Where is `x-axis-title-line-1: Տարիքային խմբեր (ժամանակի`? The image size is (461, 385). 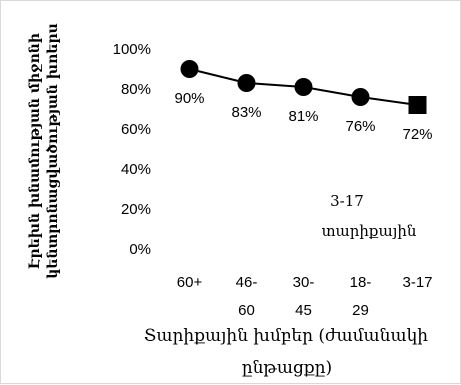 x-axis-title-line-1: Տարիքային խմբեր (ժամանակի is located at coordinates (286, 336).